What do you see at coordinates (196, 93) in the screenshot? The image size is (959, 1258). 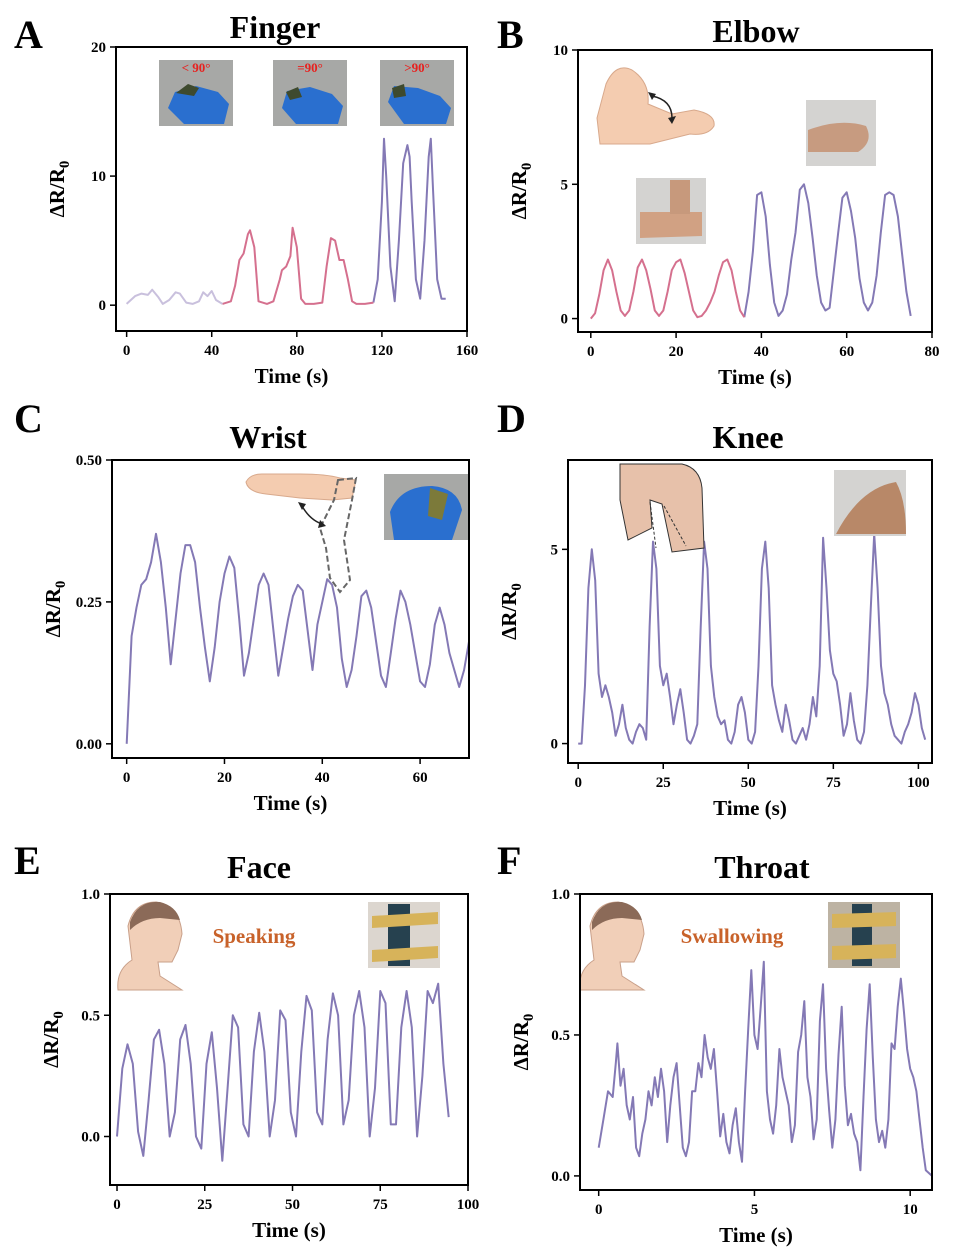 I see `inset-photo-finger-lt90` at bounding box center [196, 93].